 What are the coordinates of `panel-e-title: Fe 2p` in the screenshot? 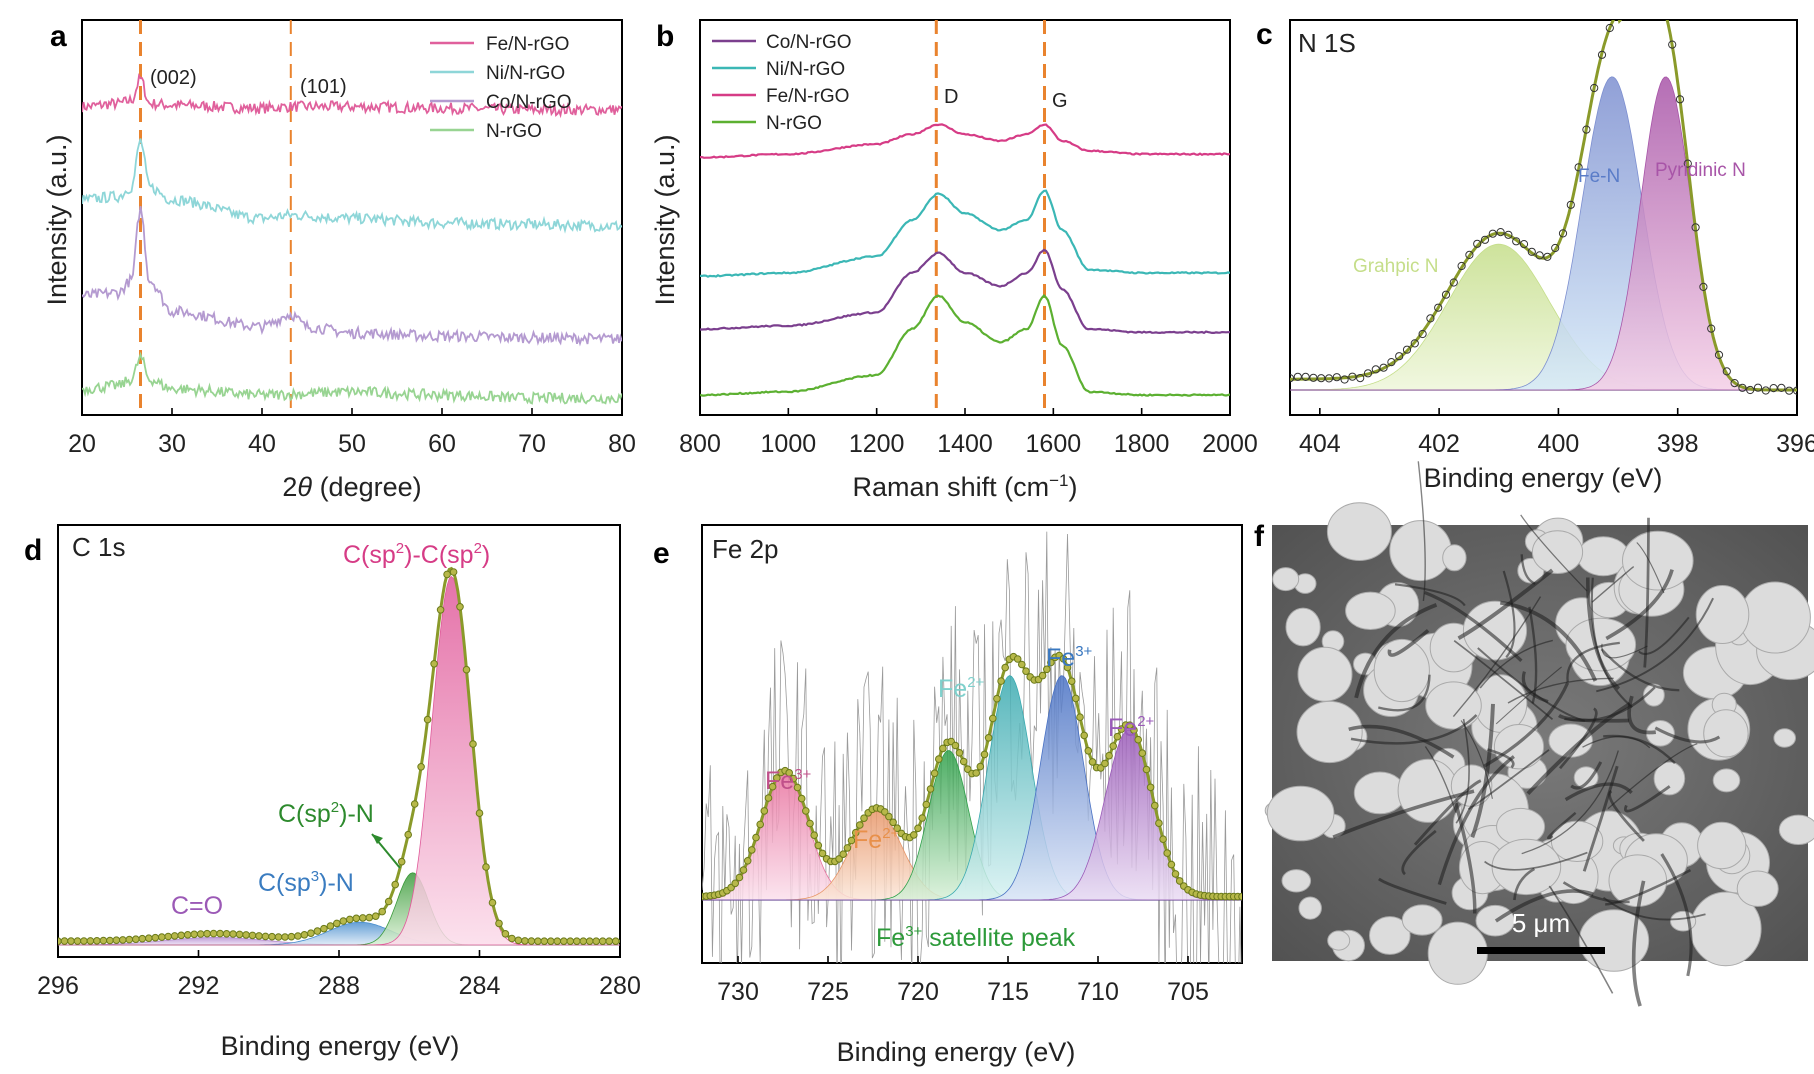 It's located at (745, 549).